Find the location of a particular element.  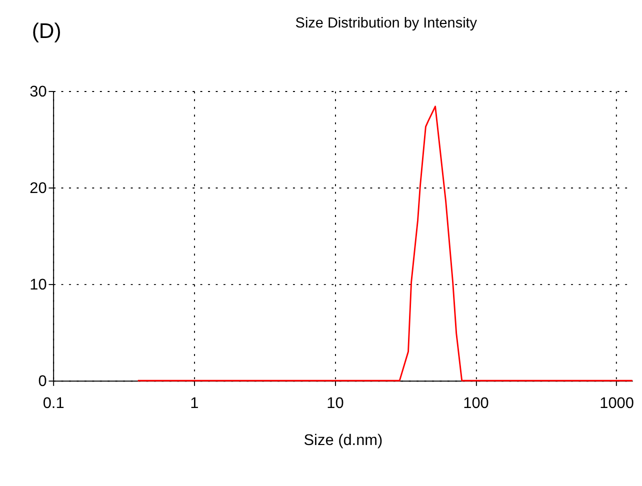

x-tick-label: 1 is located at coordinates (194, 403).